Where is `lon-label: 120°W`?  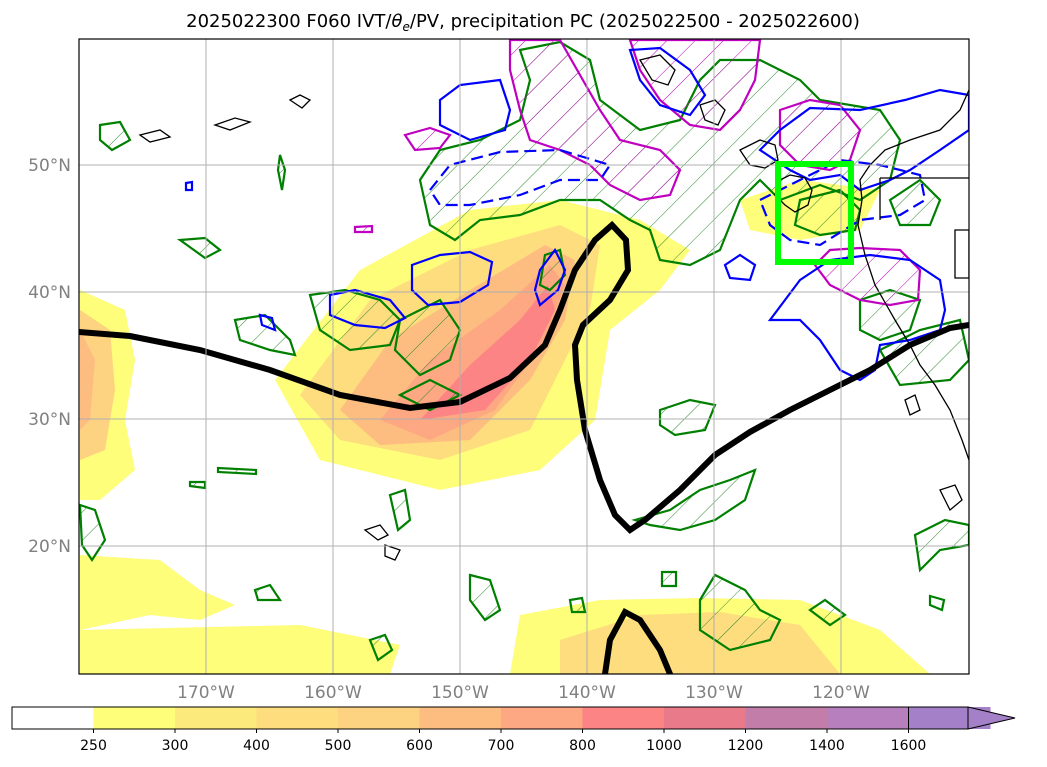
lon-label: 120°W is located at coordinates (841, 693).